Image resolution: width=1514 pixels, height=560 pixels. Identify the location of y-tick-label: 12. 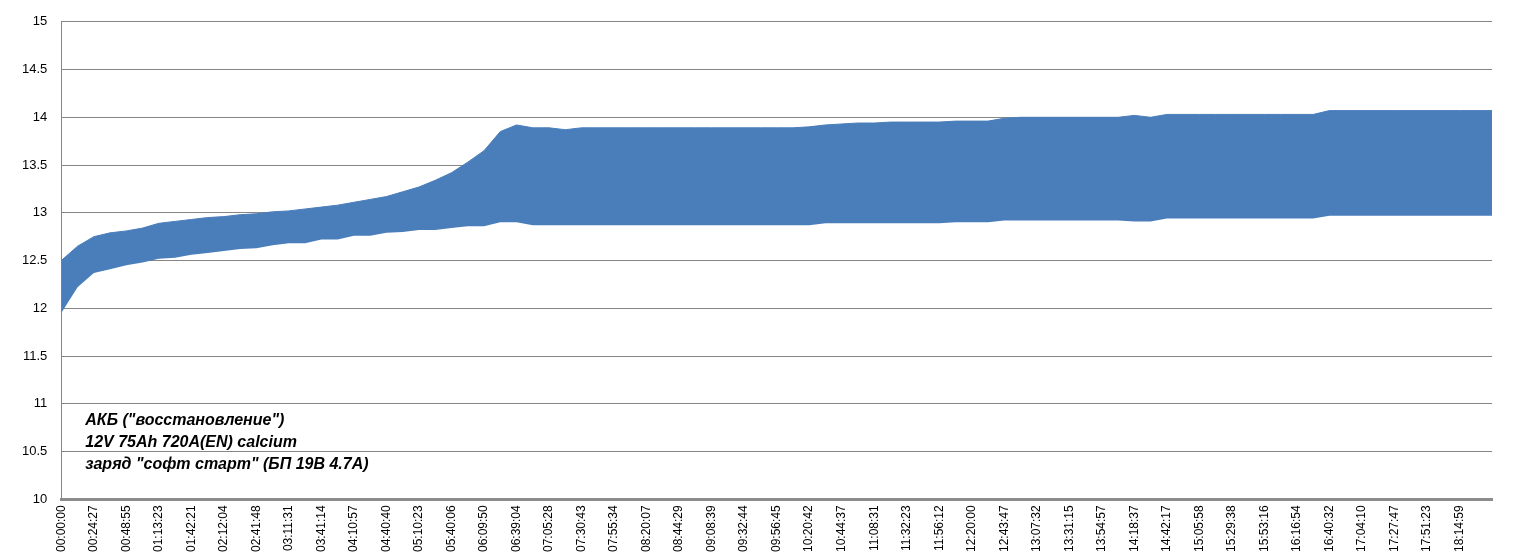
(40, 307).